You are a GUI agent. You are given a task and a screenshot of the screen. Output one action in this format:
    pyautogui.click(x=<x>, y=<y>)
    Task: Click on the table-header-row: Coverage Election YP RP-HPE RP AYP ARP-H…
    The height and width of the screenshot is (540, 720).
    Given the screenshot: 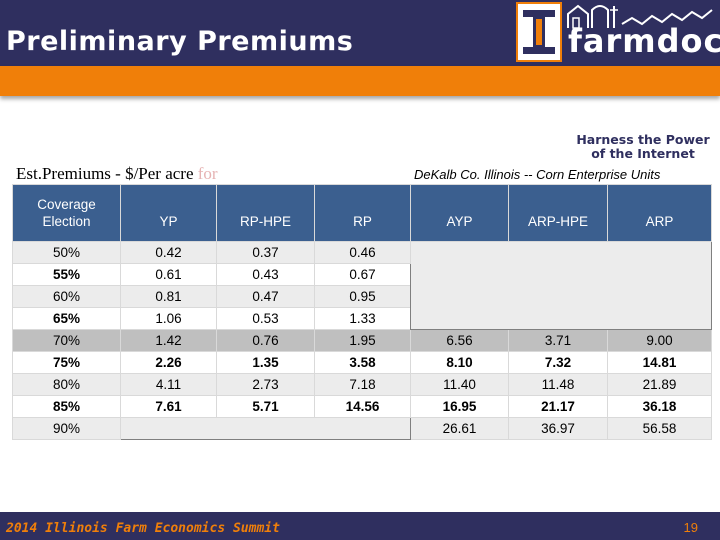 What is the action you would take?
    pyautogui.click(x=362, y=213)
    